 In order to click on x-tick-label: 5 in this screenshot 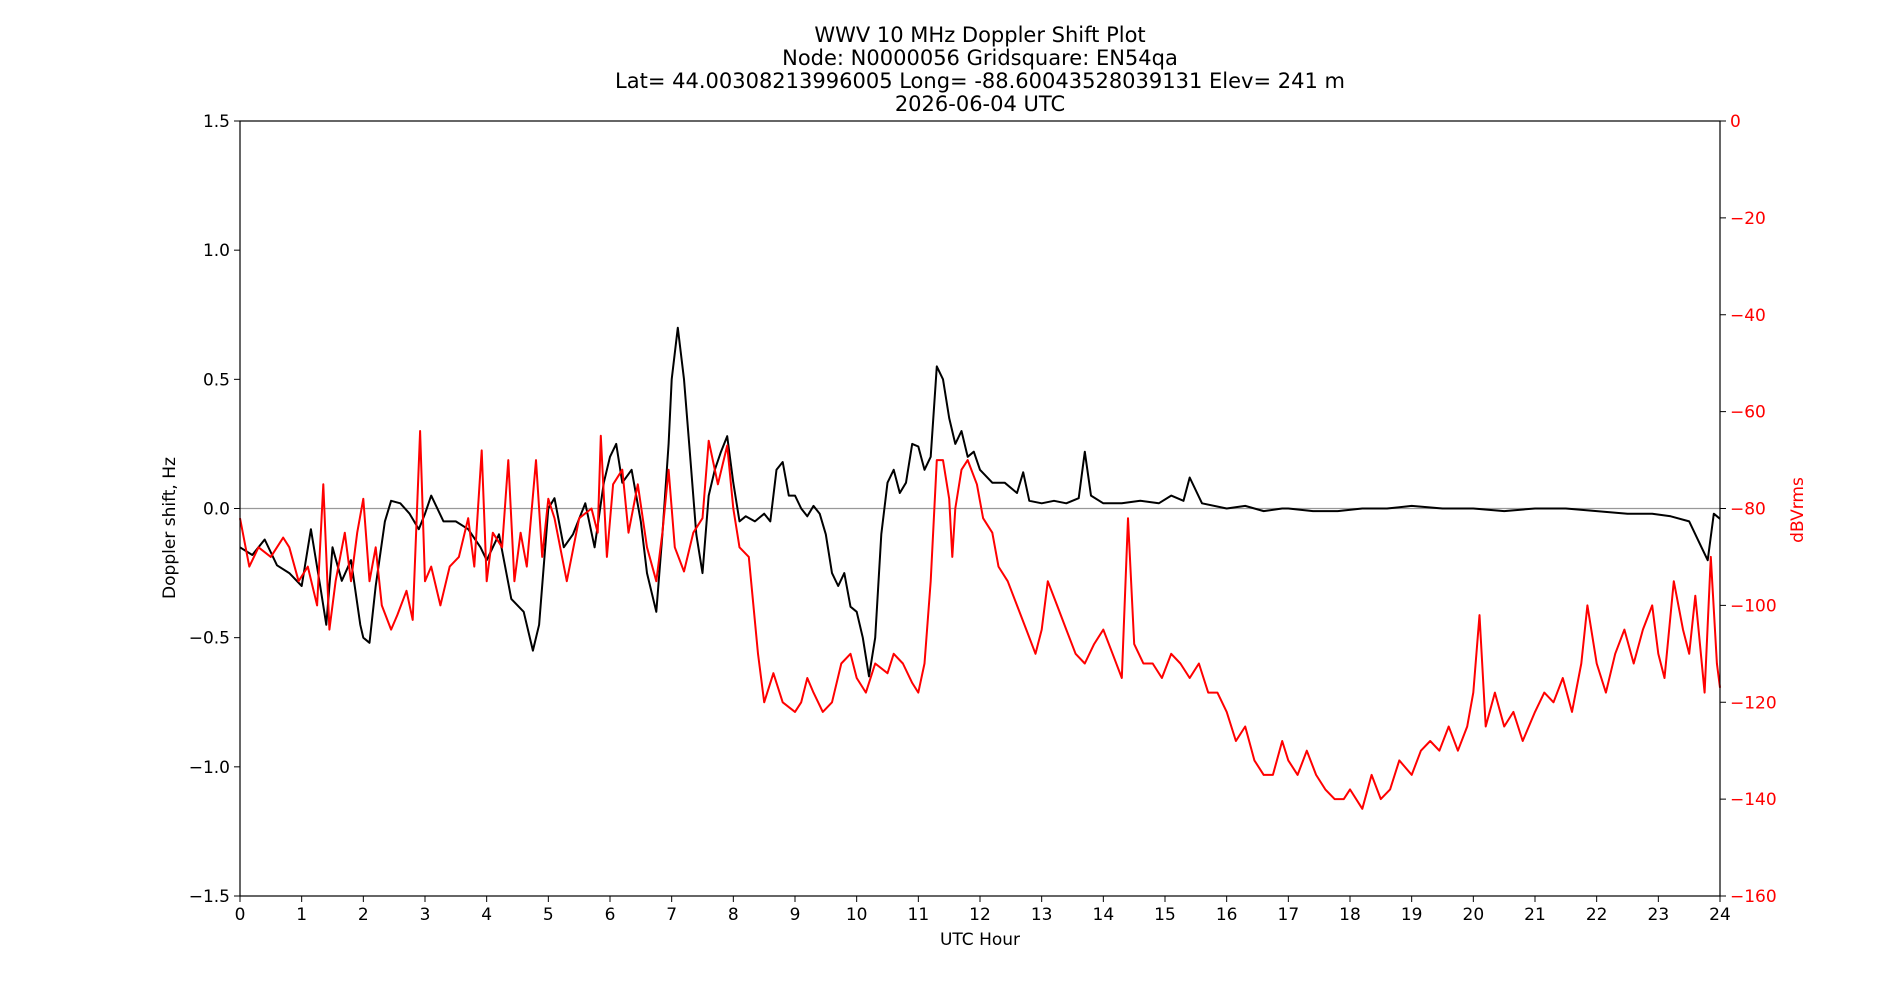, I will do `click(548, 915)`.